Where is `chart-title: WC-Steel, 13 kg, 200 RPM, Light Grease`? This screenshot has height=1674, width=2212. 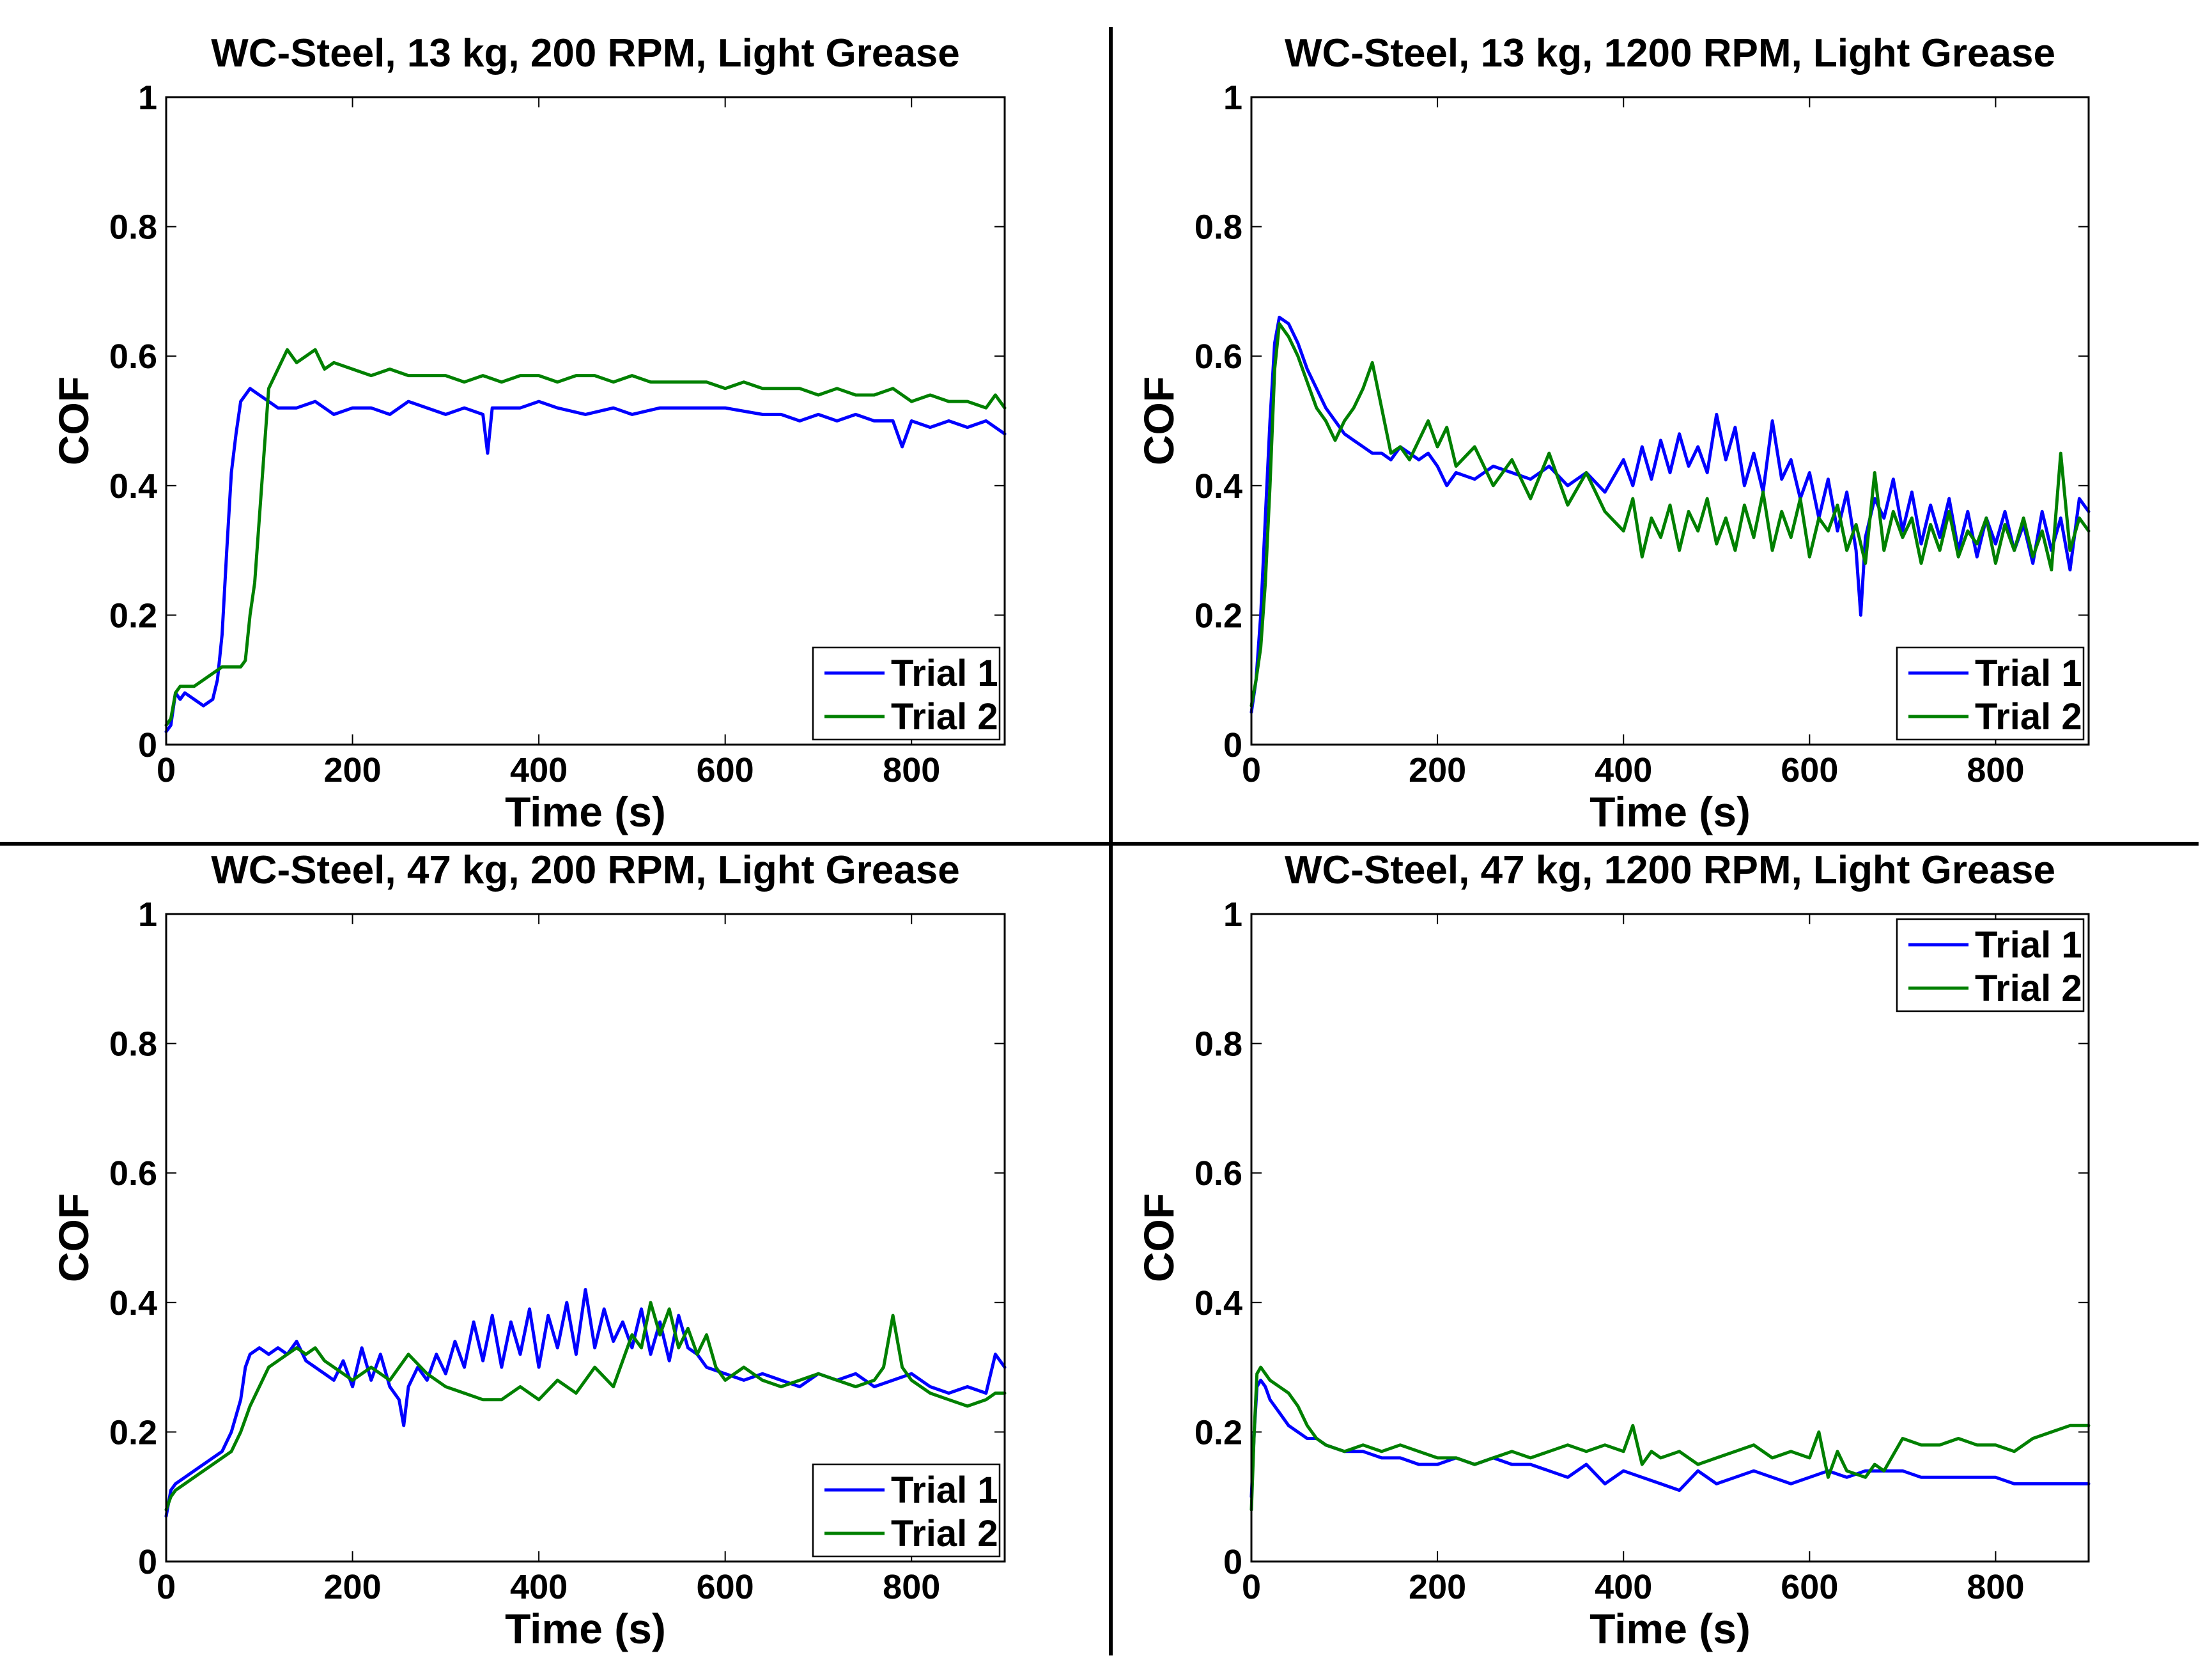 chart-title: WC-Steel, 13 kg, 200 RPM, Light Grease is located at coordinates (585, 53).